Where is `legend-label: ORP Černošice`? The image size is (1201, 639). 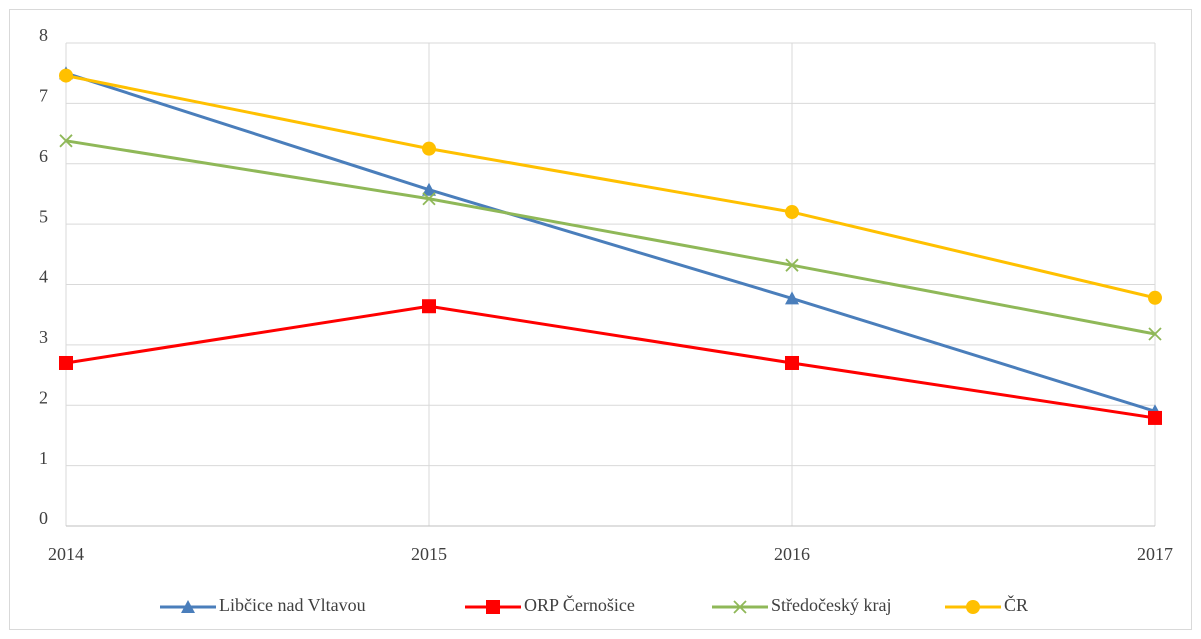
legend-label: ORP Černošice is located at coordinates (579, 604).